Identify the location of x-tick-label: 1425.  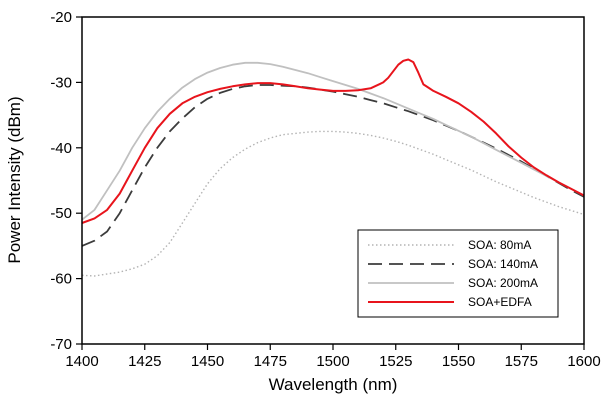
(144, 361).